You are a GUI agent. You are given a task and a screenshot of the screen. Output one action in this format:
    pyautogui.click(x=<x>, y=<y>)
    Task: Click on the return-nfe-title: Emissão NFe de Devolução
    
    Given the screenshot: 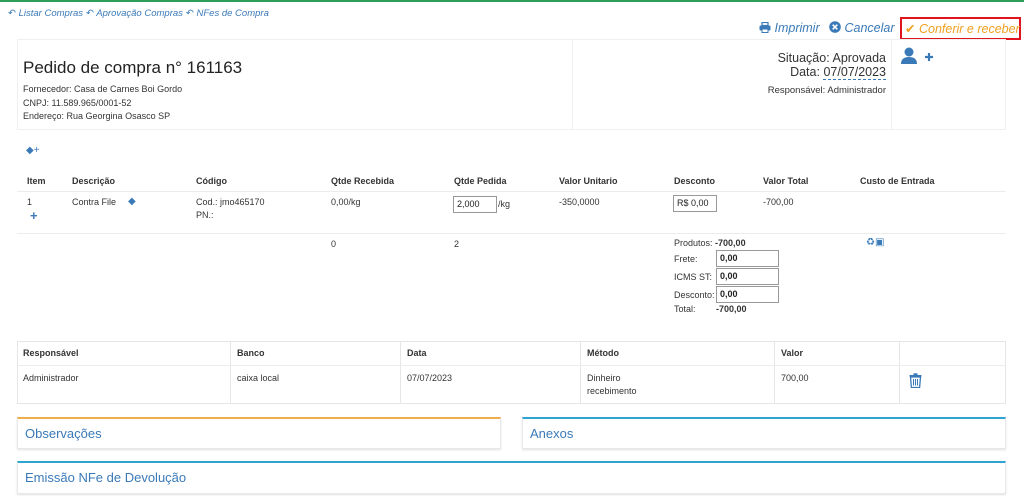 What is the action you would take?
    pyautogui.click(x=106, y=477)
    